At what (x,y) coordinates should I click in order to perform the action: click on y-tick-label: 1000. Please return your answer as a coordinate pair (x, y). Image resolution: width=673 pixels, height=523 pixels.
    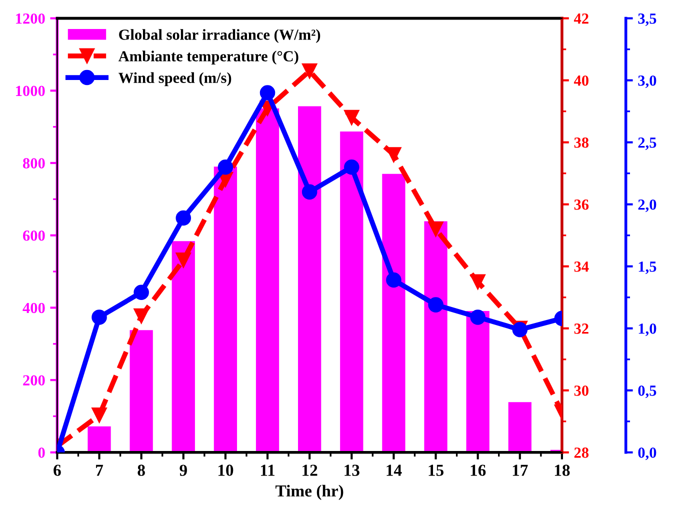
    Looking at the image, I should click on (30, 91).